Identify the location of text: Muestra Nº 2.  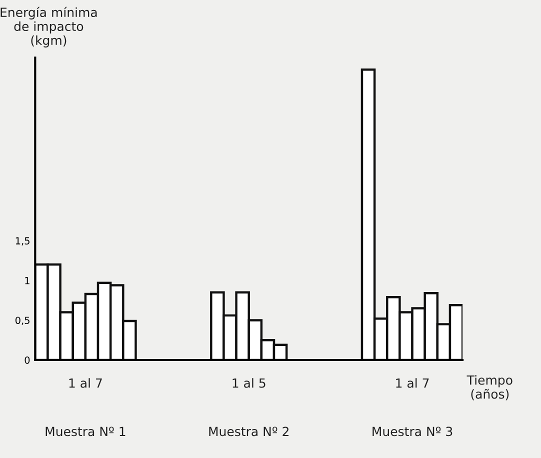
(248, 431).